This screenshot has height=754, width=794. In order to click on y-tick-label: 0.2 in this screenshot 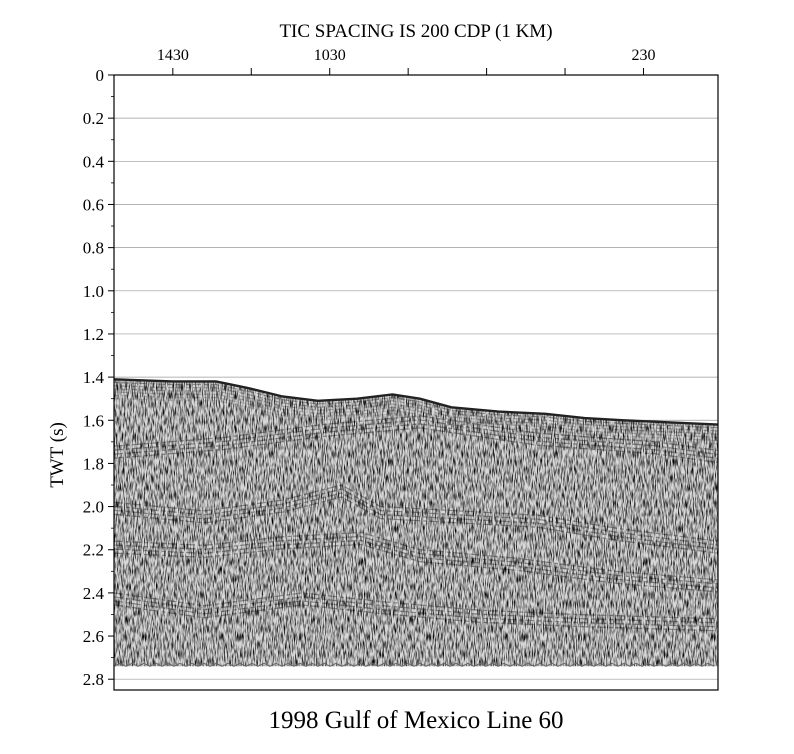, I will do `click(93, 118)`.